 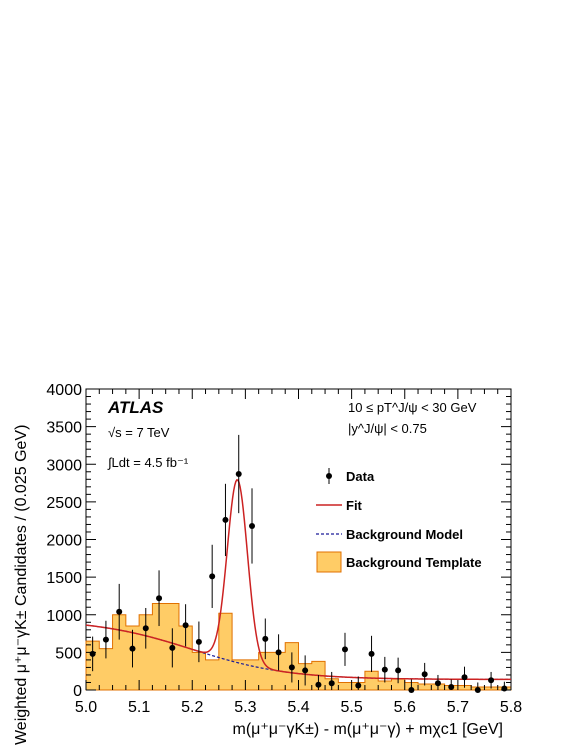 What do you see at coordinates (77, 691) in the screenshot?
I see `y-tick-label: 0` at bounding box center [77, 691].